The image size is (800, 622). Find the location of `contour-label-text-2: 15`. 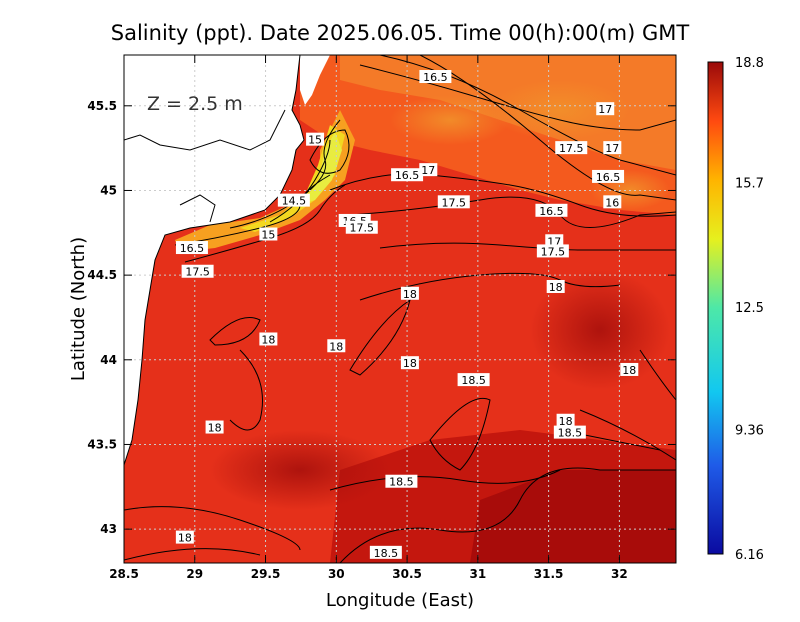

contour-label-text-2: 15 is located at coordinates (315, 140).